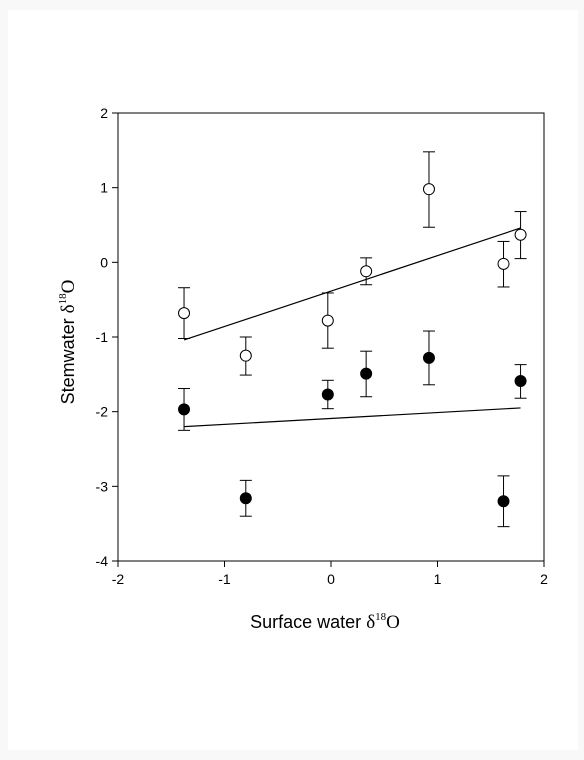 The height and width of the screenshot is (760, 584). I want to click on y-tick-label: 2, so click(104, 113).